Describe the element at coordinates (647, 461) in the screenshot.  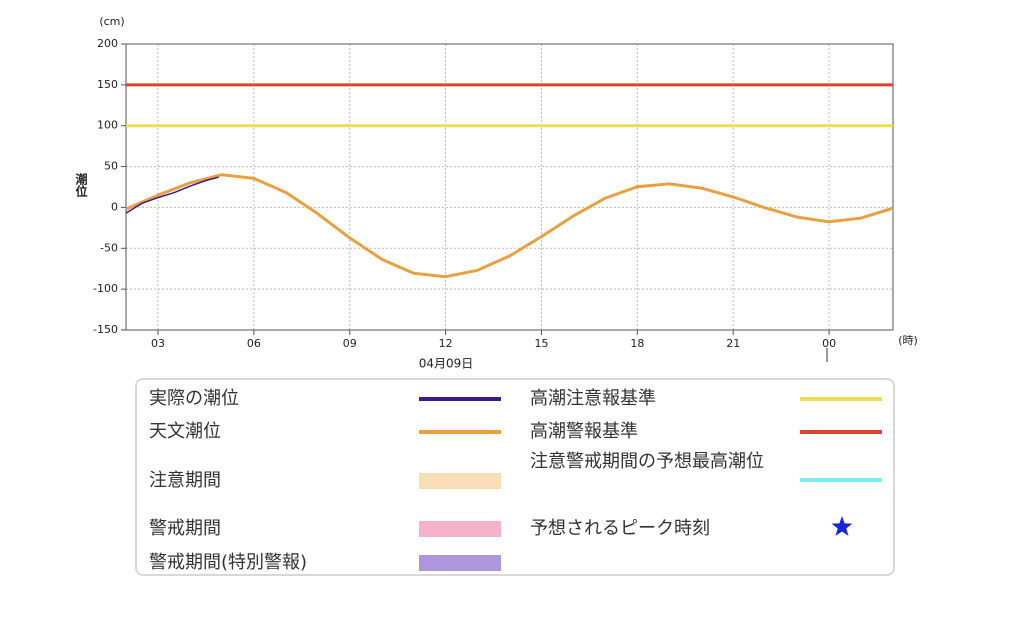
I see `legend-label: 注意警戒期間の予想最高潮位` at that location.